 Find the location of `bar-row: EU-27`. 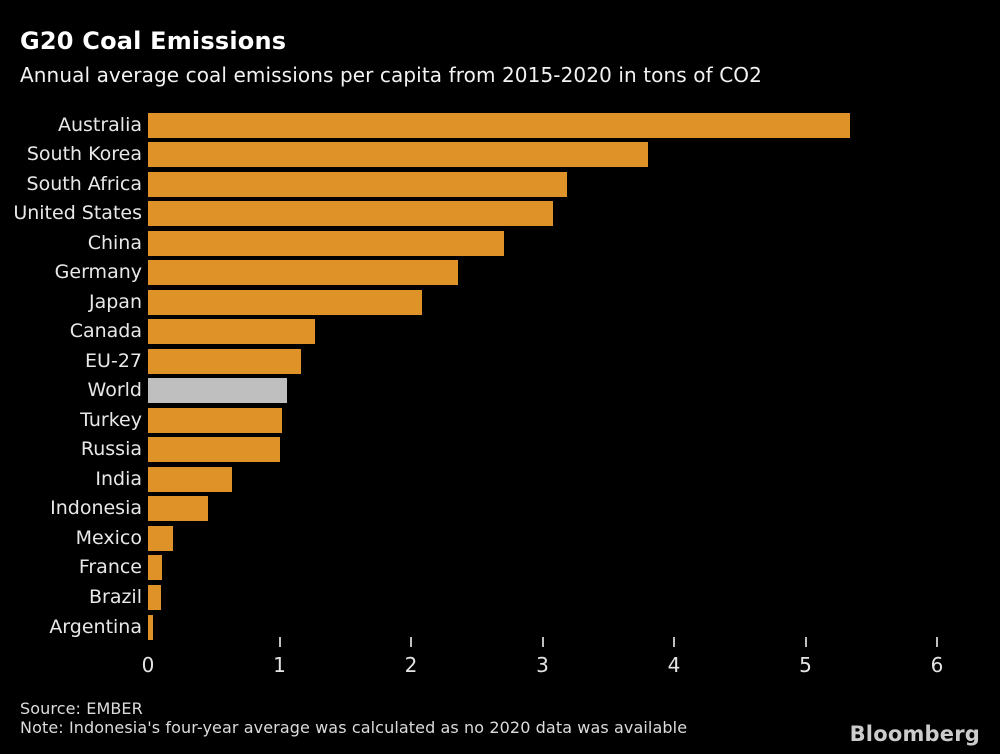

bar-row: EU-27 is located at coordinates (500, 361).